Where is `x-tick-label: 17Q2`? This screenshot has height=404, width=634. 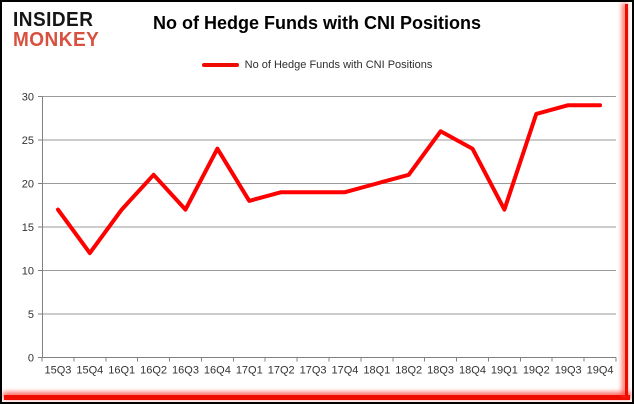
x-tick-label: 17Q2 is located at coordinates (281, 371).